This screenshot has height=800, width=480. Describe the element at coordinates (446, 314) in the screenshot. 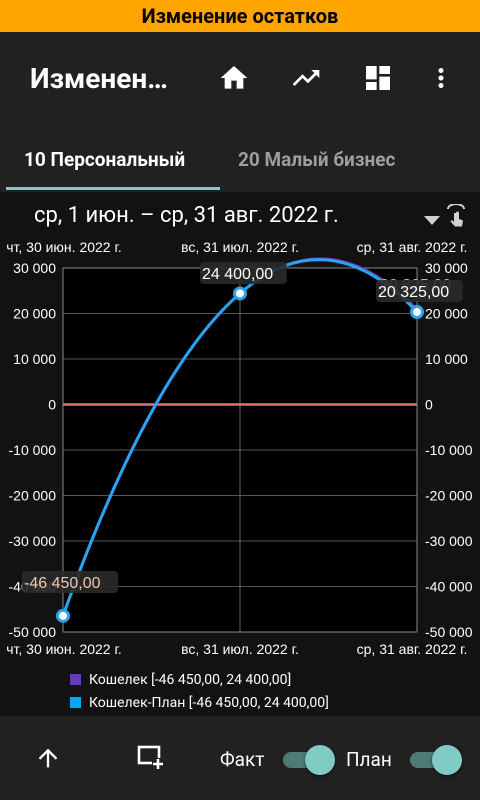

I see `y-tick-label-right: 20 000` at that location.